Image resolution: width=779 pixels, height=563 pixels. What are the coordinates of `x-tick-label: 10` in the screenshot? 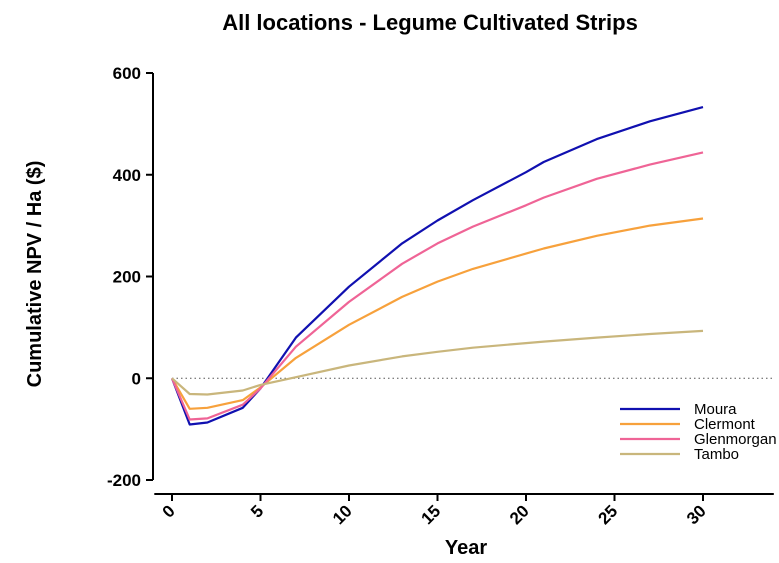 It's located at (342, 514).